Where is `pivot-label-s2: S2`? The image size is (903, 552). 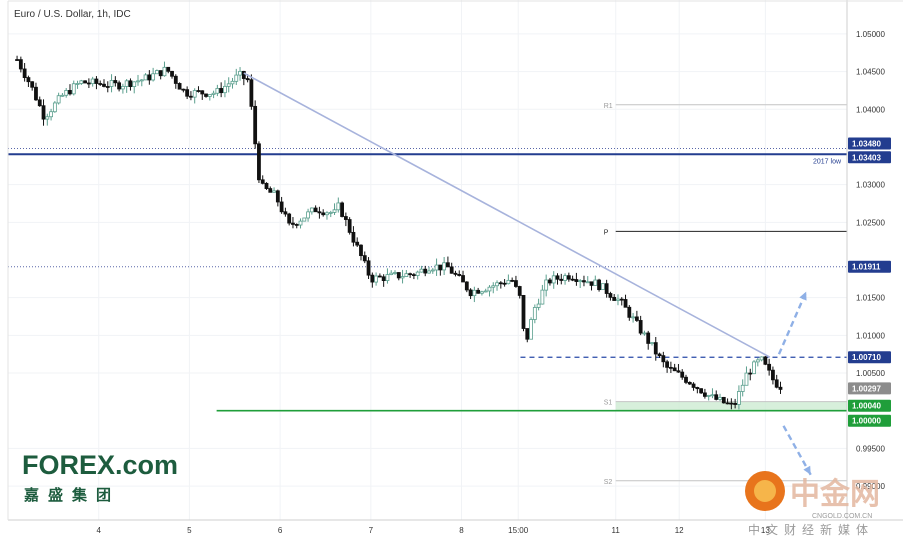 pivot-label-s2: S2 is located at coordinates (608, 482).